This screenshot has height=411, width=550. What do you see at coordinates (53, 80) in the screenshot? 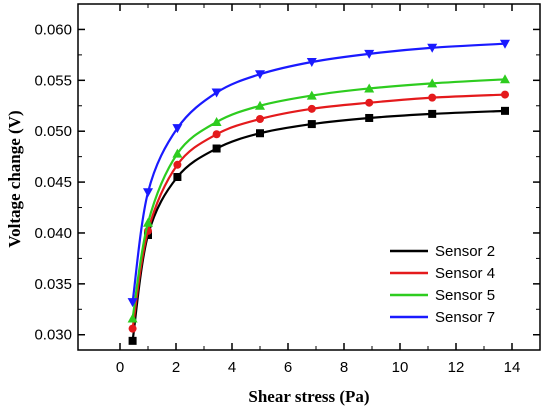
I see `y-tick-label: 0.055` at bounding box center [53, 80].